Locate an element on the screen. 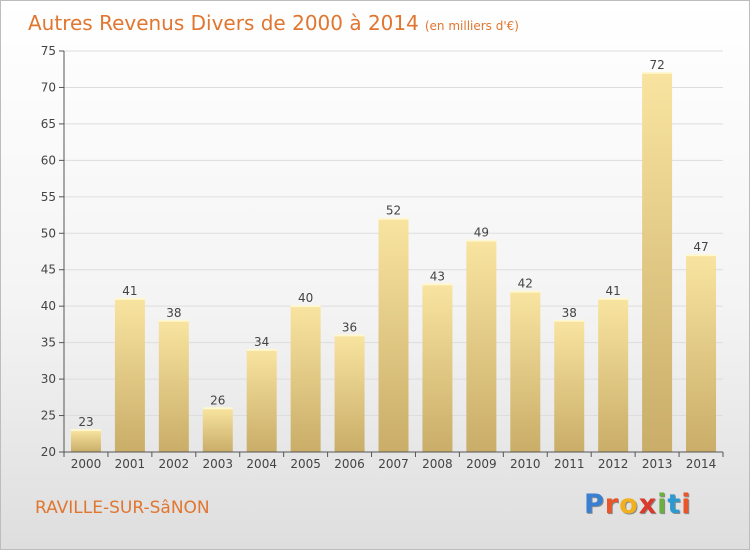 The height and width of the screenshot is (550, 750). y-tick-label: 40 is located at coordinates (48, 306).